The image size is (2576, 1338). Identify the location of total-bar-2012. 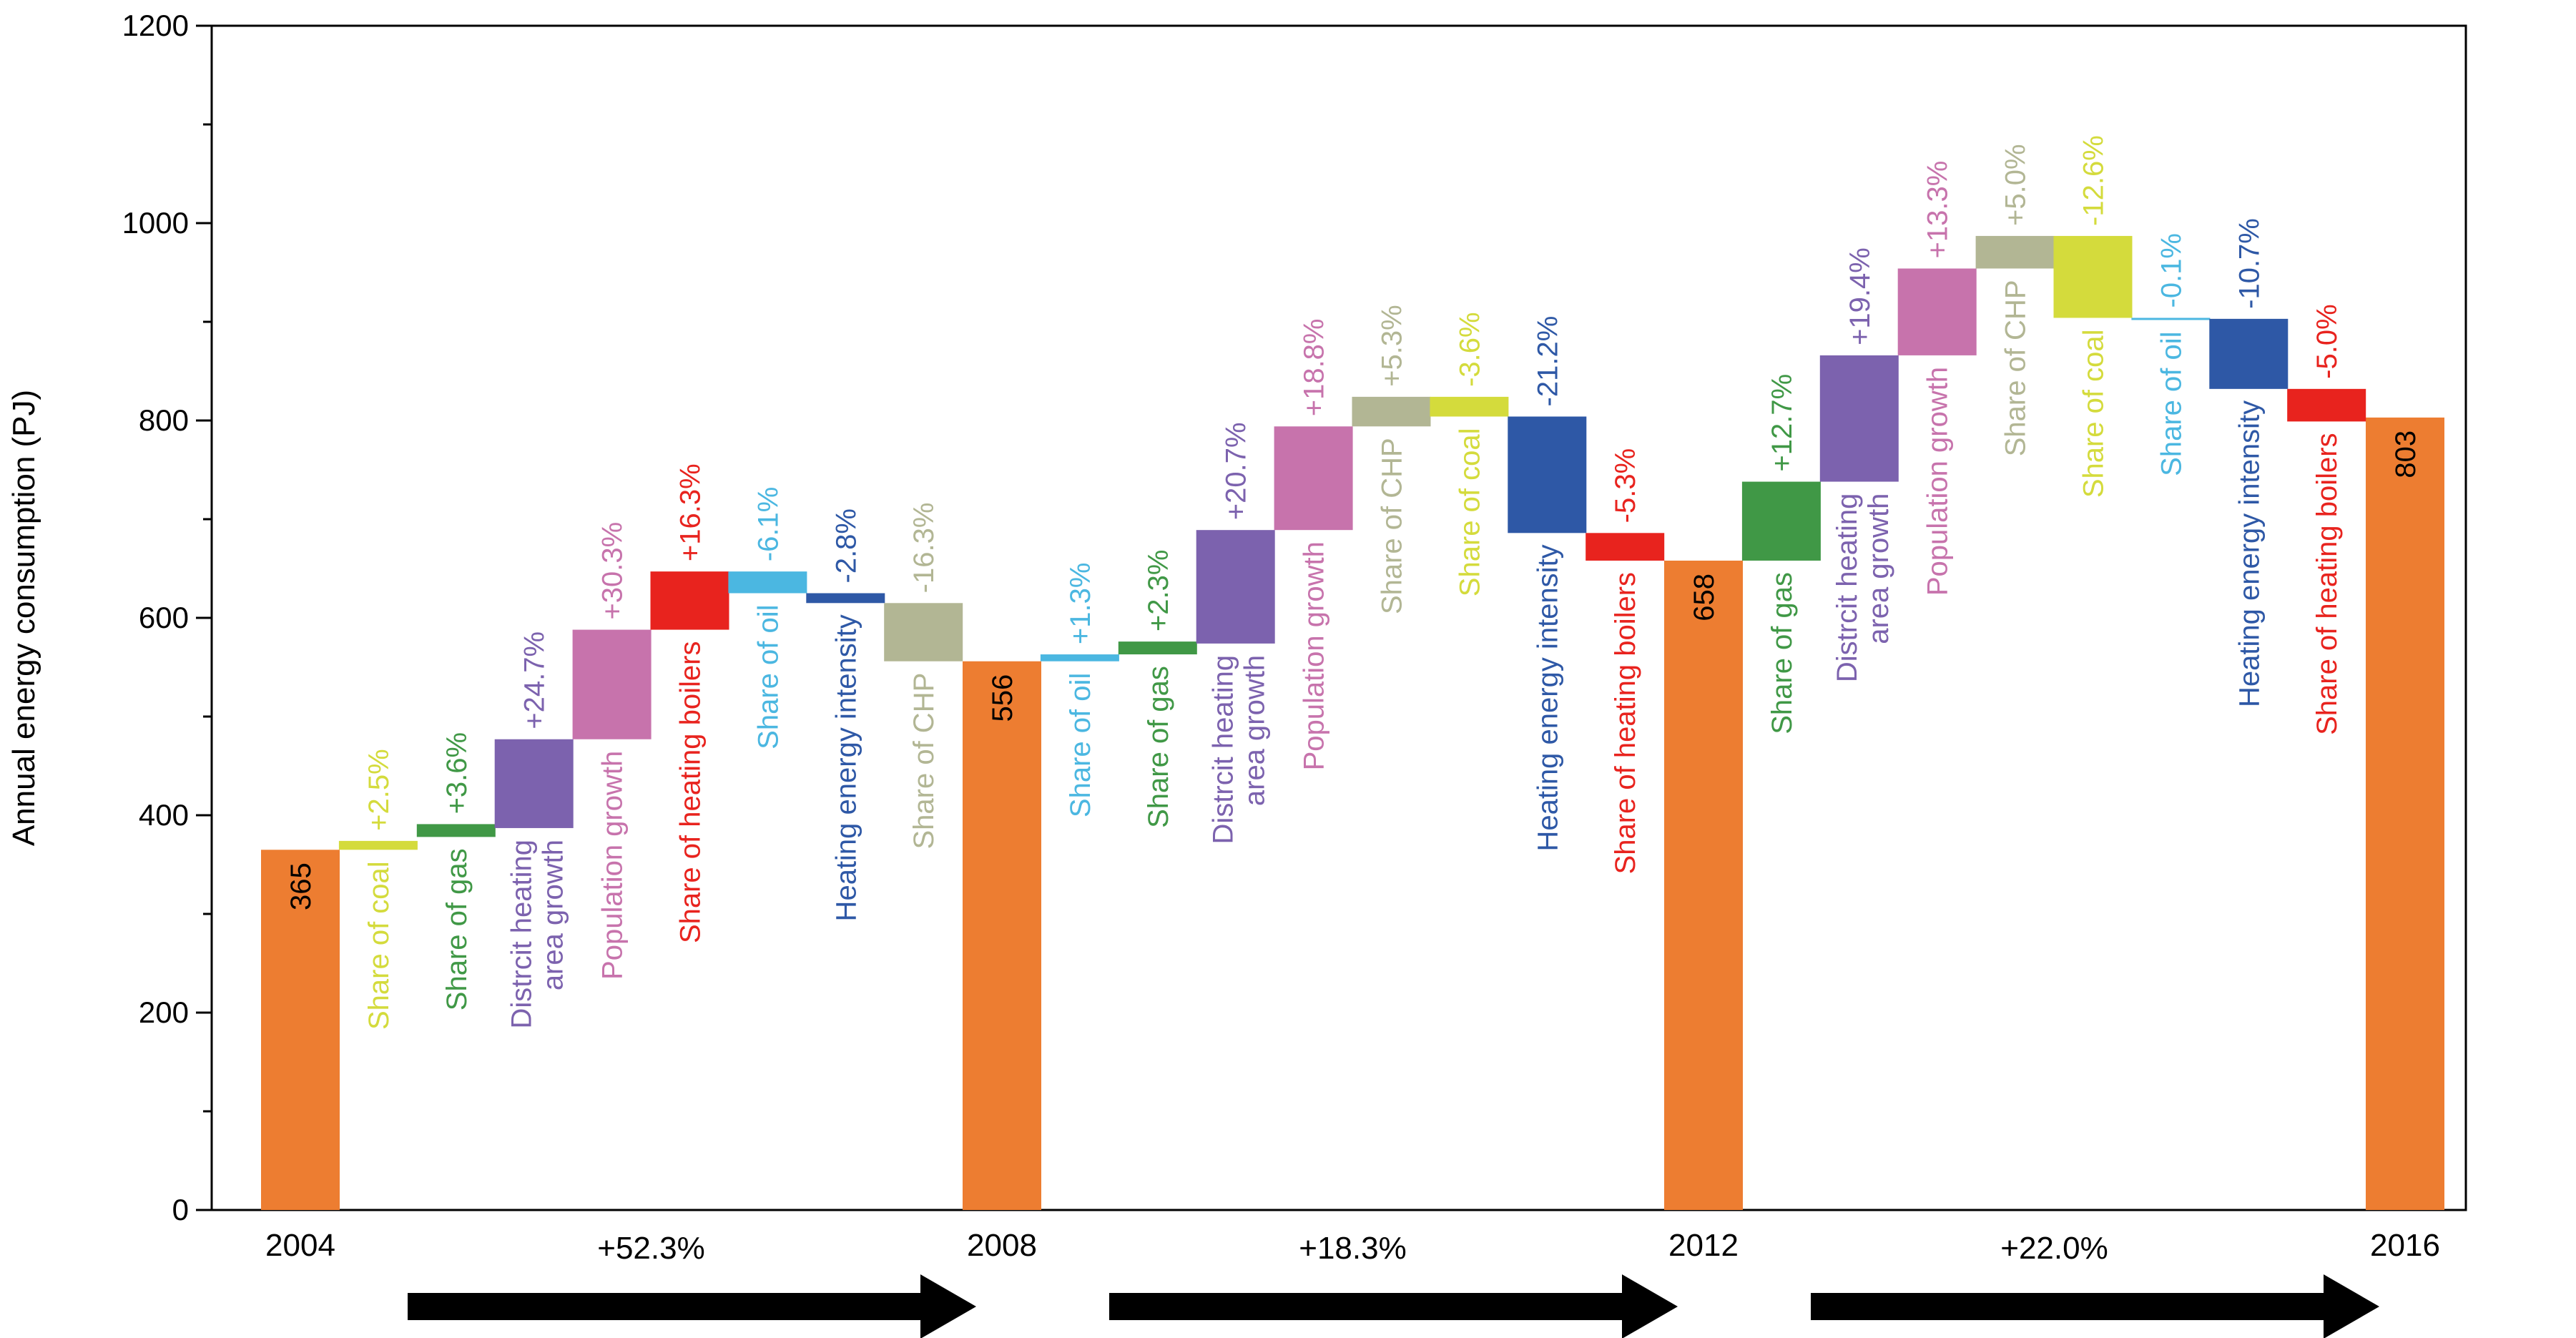
(1704, 885).